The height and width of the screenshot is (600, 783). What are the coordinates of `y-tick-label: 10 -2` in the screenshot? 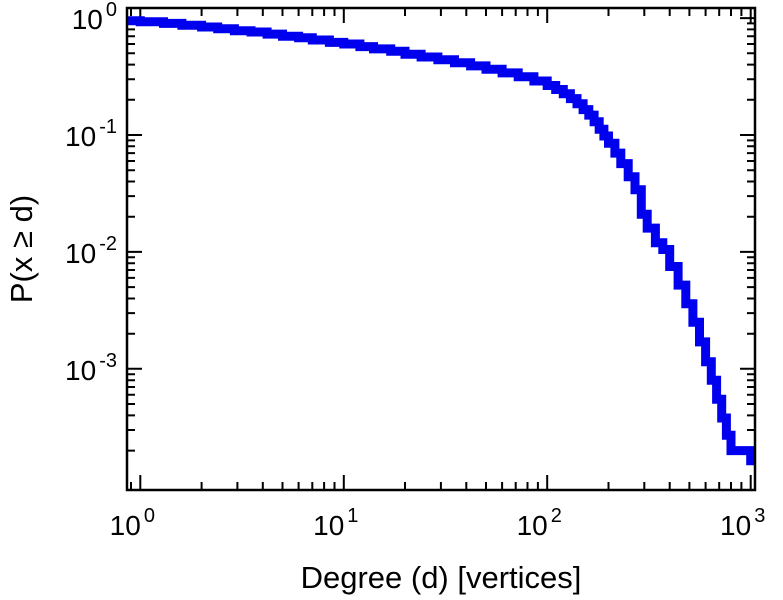 It's located at (91, 251).